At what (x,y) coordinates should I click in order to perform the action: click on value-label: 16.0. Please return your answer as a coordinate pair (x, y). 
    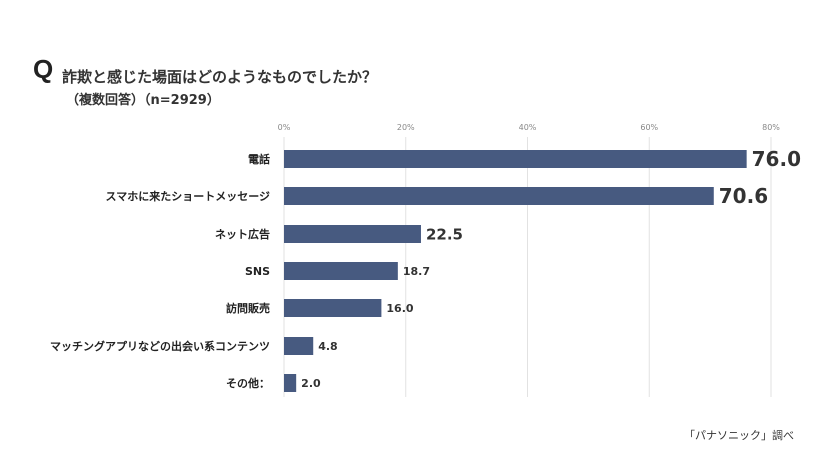
    Looking at the image, I should click on (399, 308).